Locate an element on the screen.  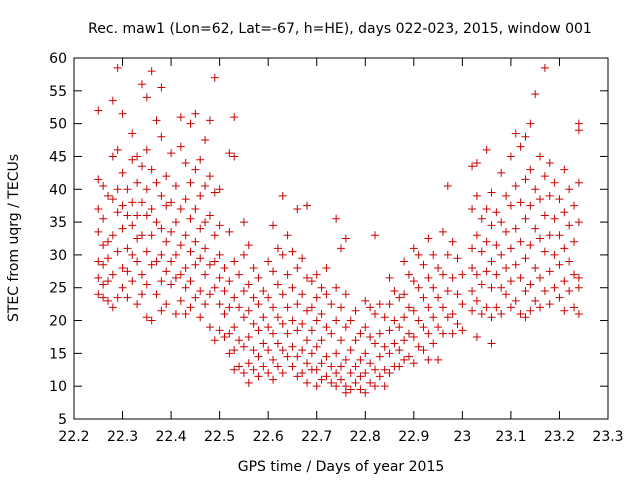
x-tick-label: 22.5 is located at coordinates (219, 437).